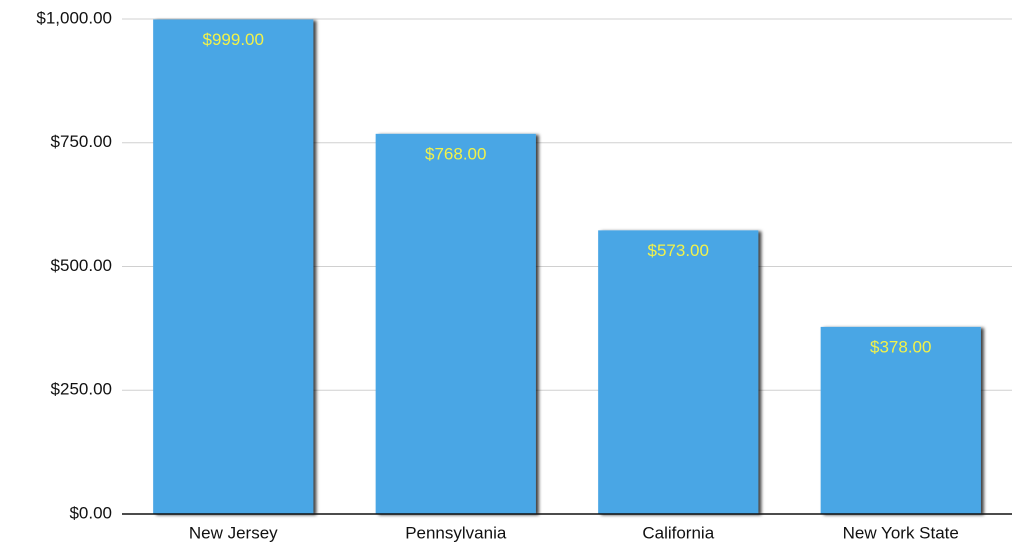 The image size is (1015, 546). What do you see at coordinates (233, 532) in the screenshot?
I see `x-tick-label: New Jersey` at bounding box center [233, 532].